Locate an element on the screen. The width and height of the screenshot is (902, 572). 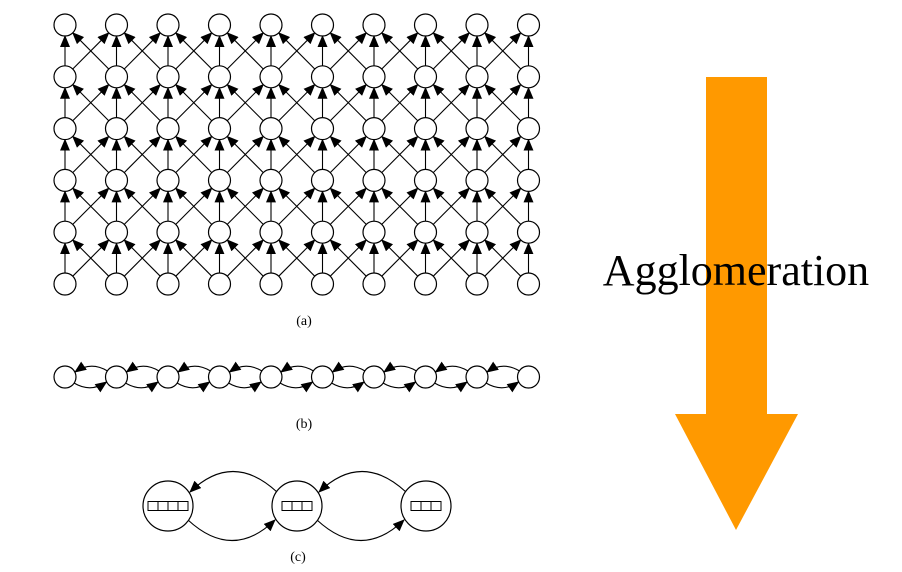
panel-a-label: (a) is located at coordinates (304, 321).